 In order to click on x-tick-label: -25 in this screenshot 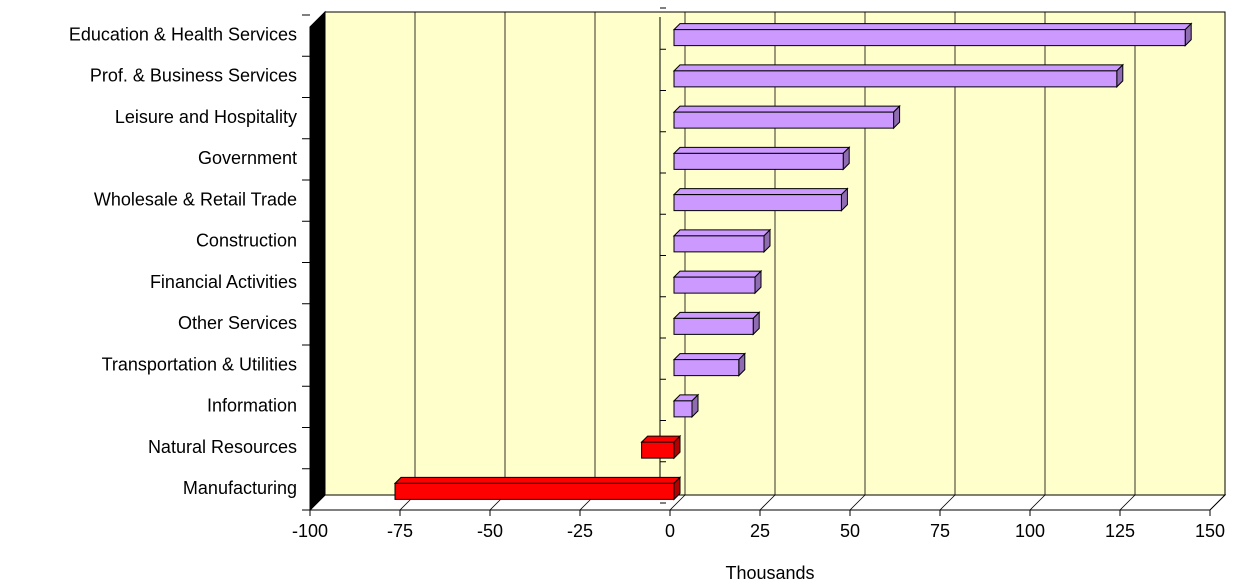, I will do `click(580, 531)`.